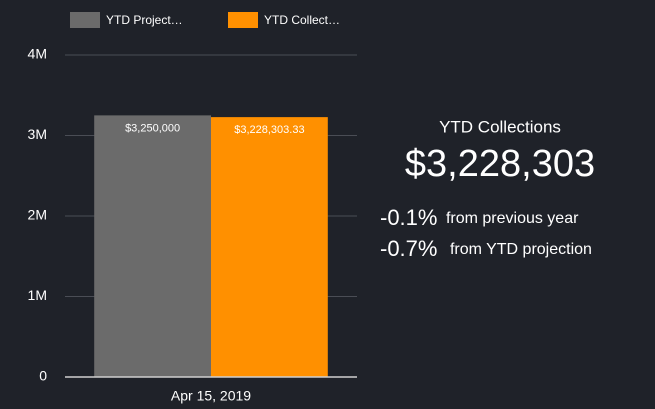 This screenshot has height=409, width=655. I want to click on y-tick-label: 4M, so click(37, 54).